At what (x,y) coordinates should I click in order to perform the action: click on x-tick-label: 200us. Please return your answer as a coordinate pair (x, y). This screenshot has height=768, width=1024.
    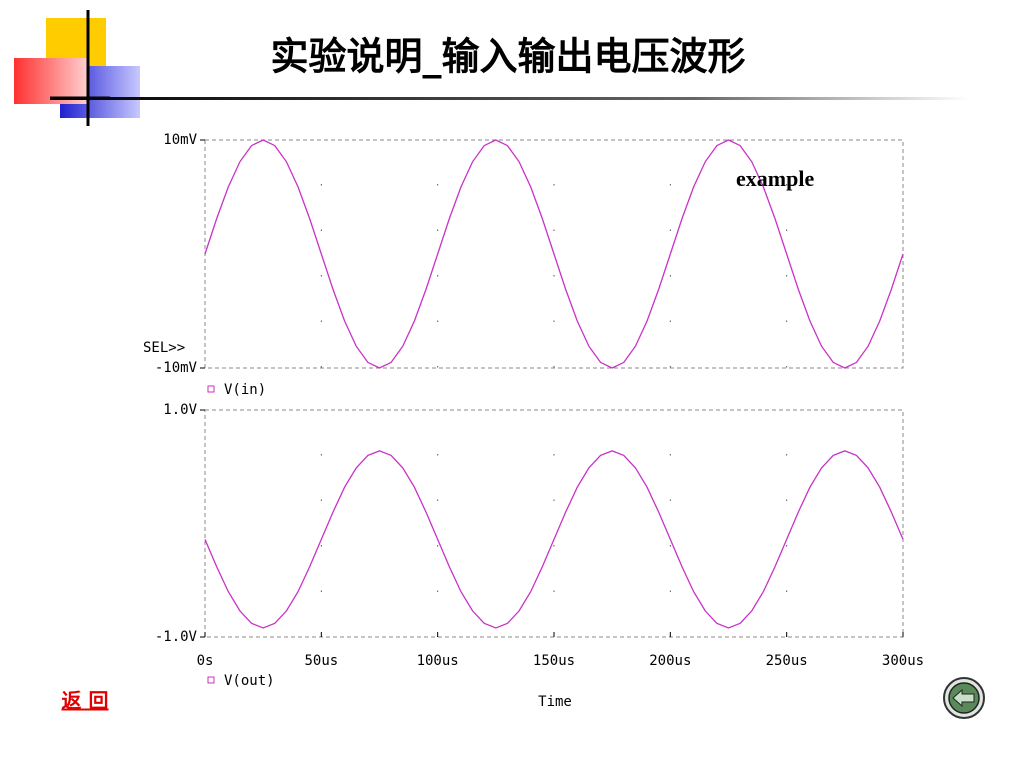
    Looking at the image, I should click on (670, 661).